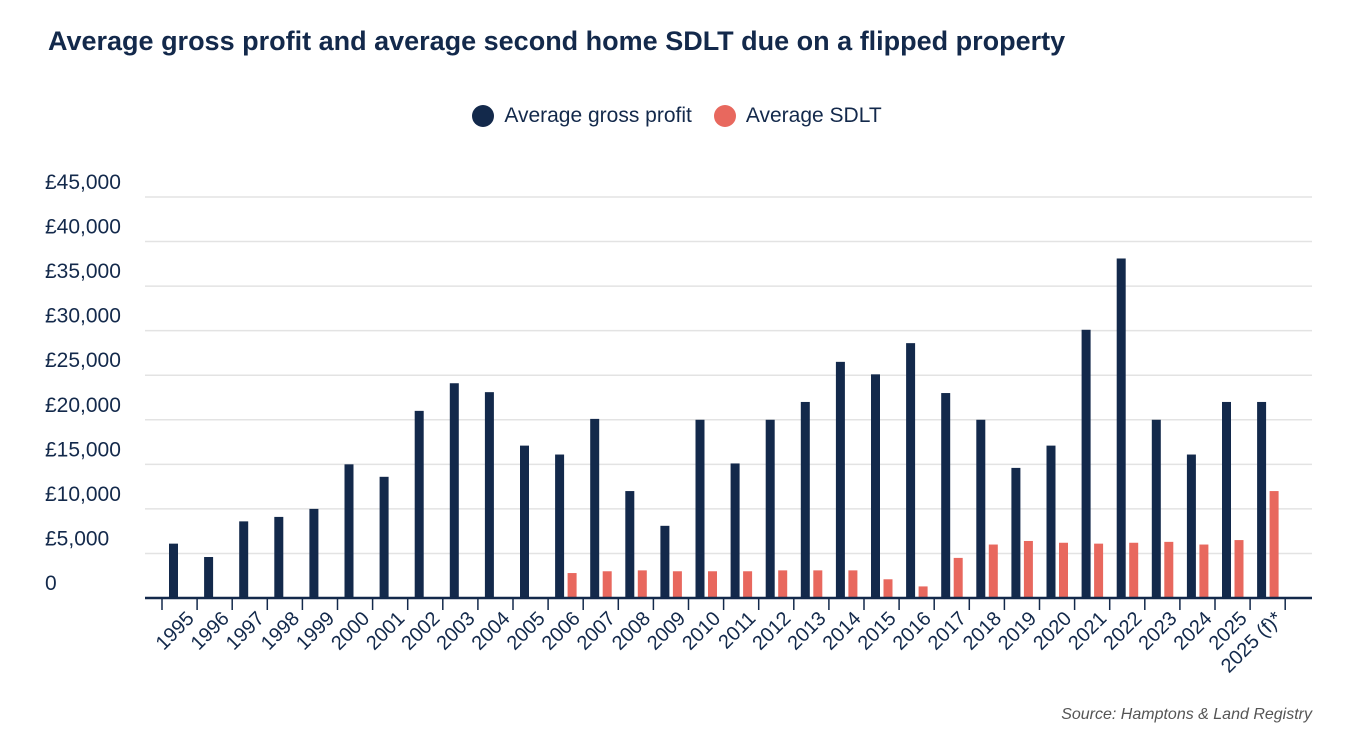  I want to click on x-tick-label: 2007, so click(596, 631).